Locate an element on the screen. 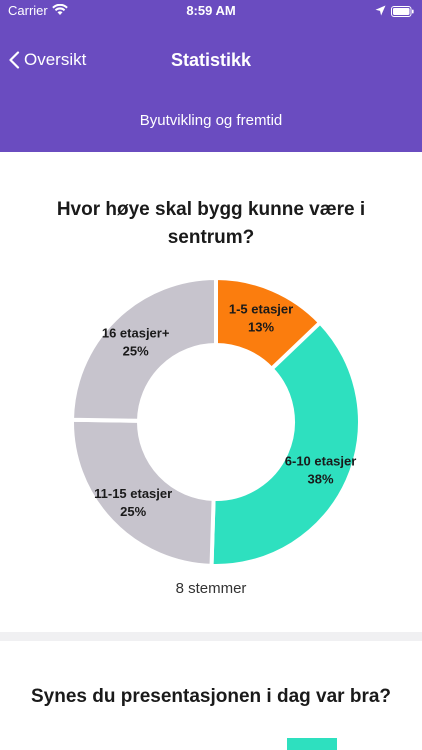 The height and width of the screenshot is (750, 422). back-label: Oversikt is located at coordinates (55, 59).